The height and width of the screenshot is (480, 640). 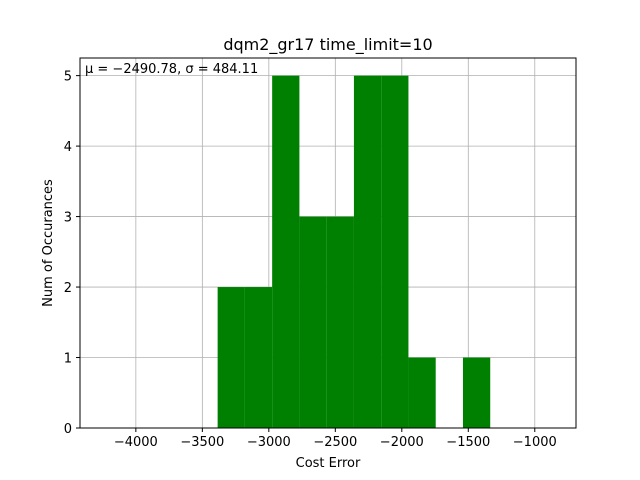 I want to click on chart-title: dqm2_gr17 time_limit=10, so click(x=327, y=45).